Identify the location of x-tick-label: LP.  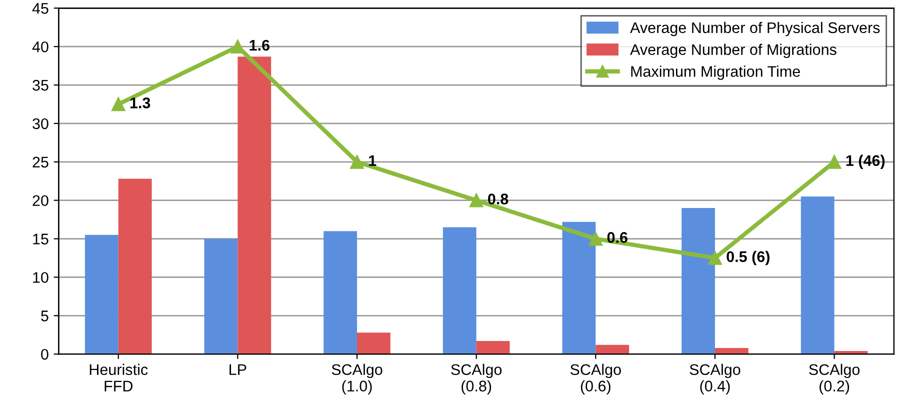
(238, 369).